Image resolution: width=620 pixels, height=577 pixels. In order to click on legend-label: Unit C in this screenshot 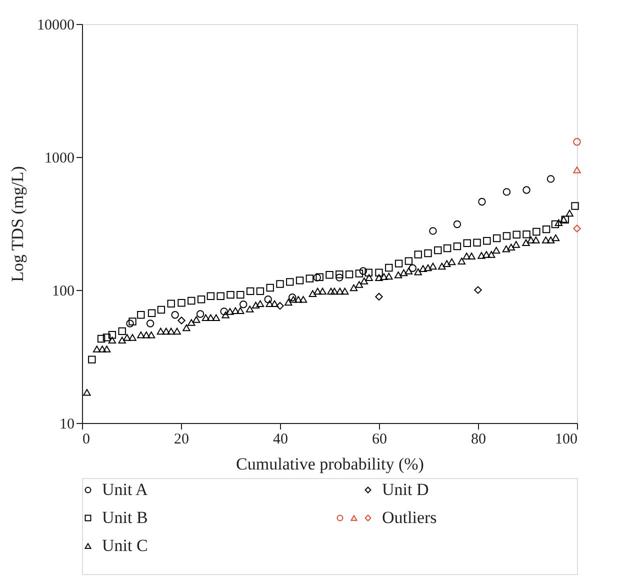, I will do `click(125, 545)`.